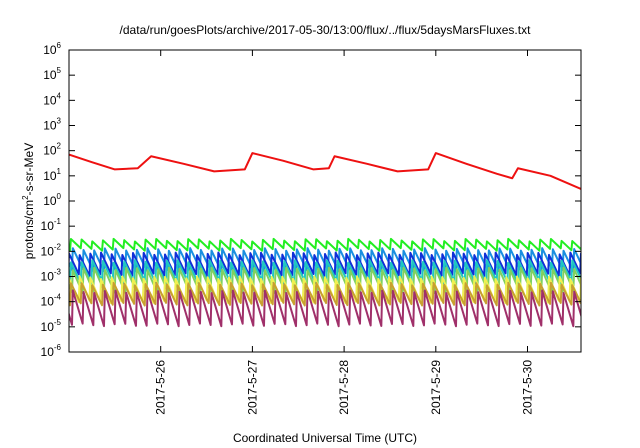  I want to click on y-tick-label: 10³, so click(52, 125).